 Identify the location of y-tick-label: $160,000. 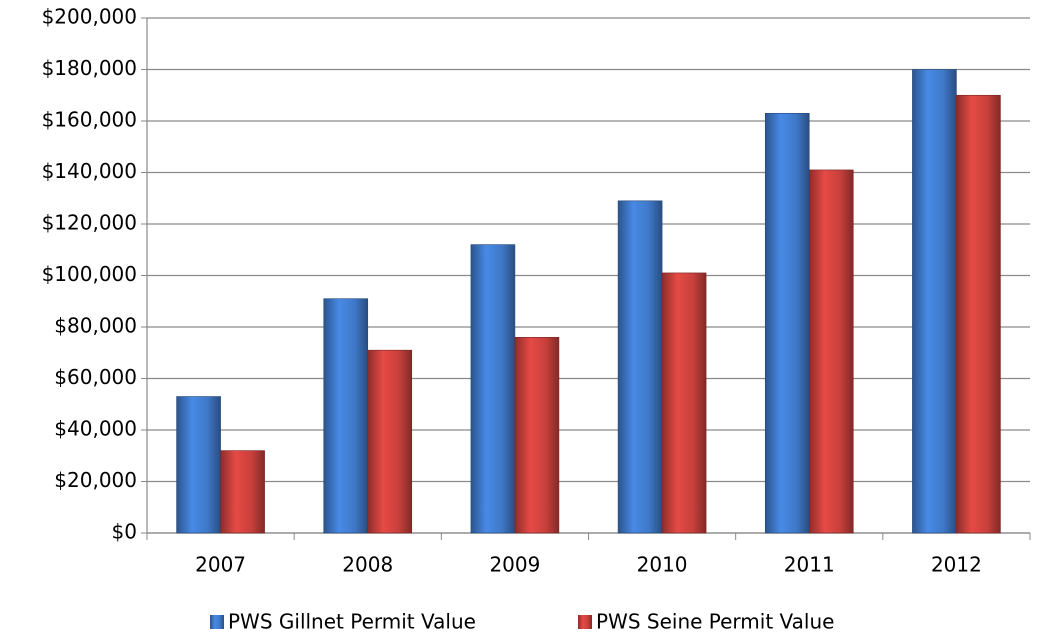
(89, 120).